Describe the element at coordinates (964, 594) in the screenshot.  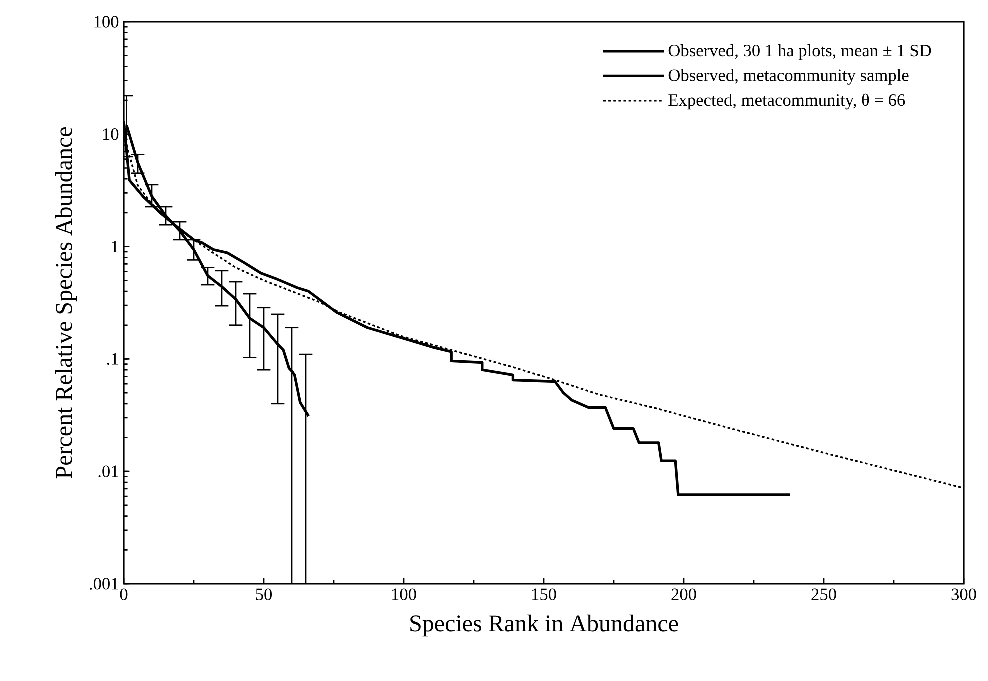
I see `x-tick-label: 300` at that location.